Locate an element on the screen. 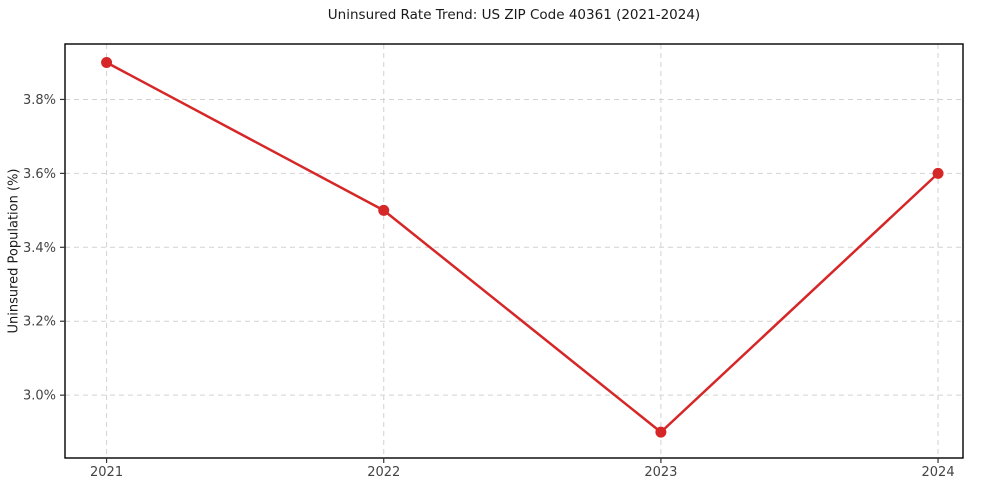 Image resolution: width=989 pixels, height=490 pixels. x-tick-label: 2022 is located at coordinates (383, 472).